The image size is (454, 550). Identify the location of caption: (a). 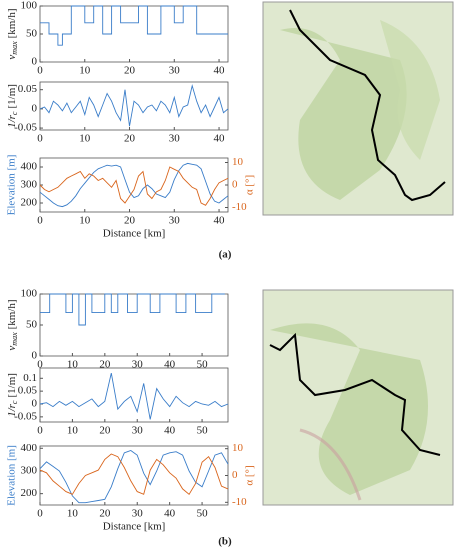
(225, 255).